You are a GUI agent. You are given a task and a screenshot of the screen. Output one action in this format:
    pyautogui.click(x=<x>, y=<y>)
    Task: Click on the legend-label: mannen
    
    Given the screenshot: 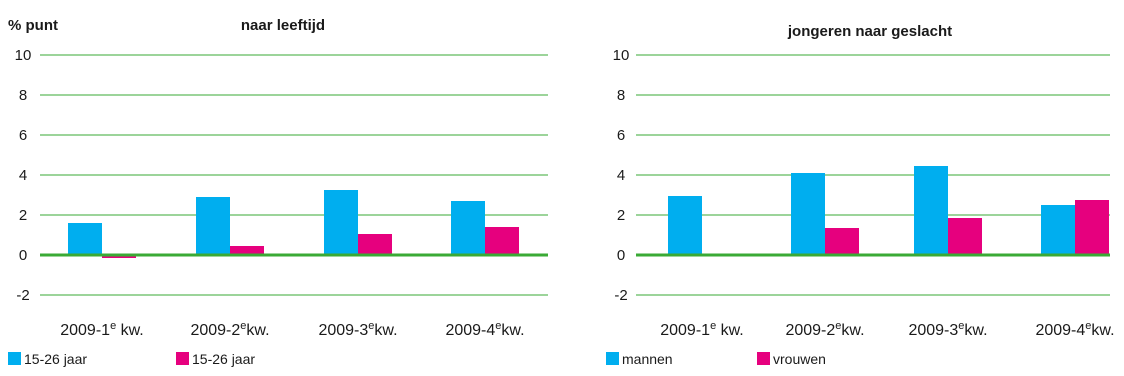 What is the action you would take?
    pyautogui.click(x=647, y=359)
    